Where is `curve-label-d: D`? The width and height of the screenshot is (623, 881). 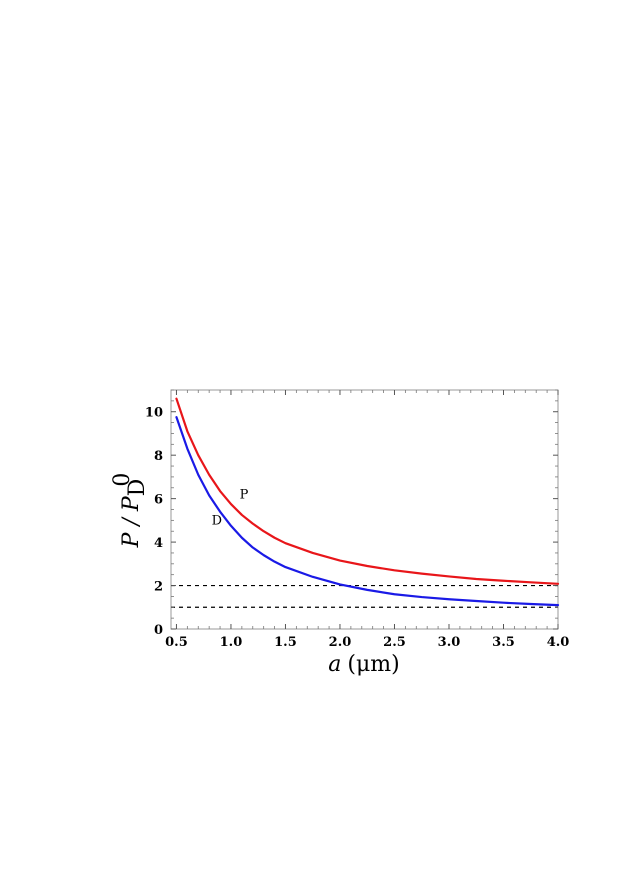 curve-label-d: D is located at coordinates (217, 521).